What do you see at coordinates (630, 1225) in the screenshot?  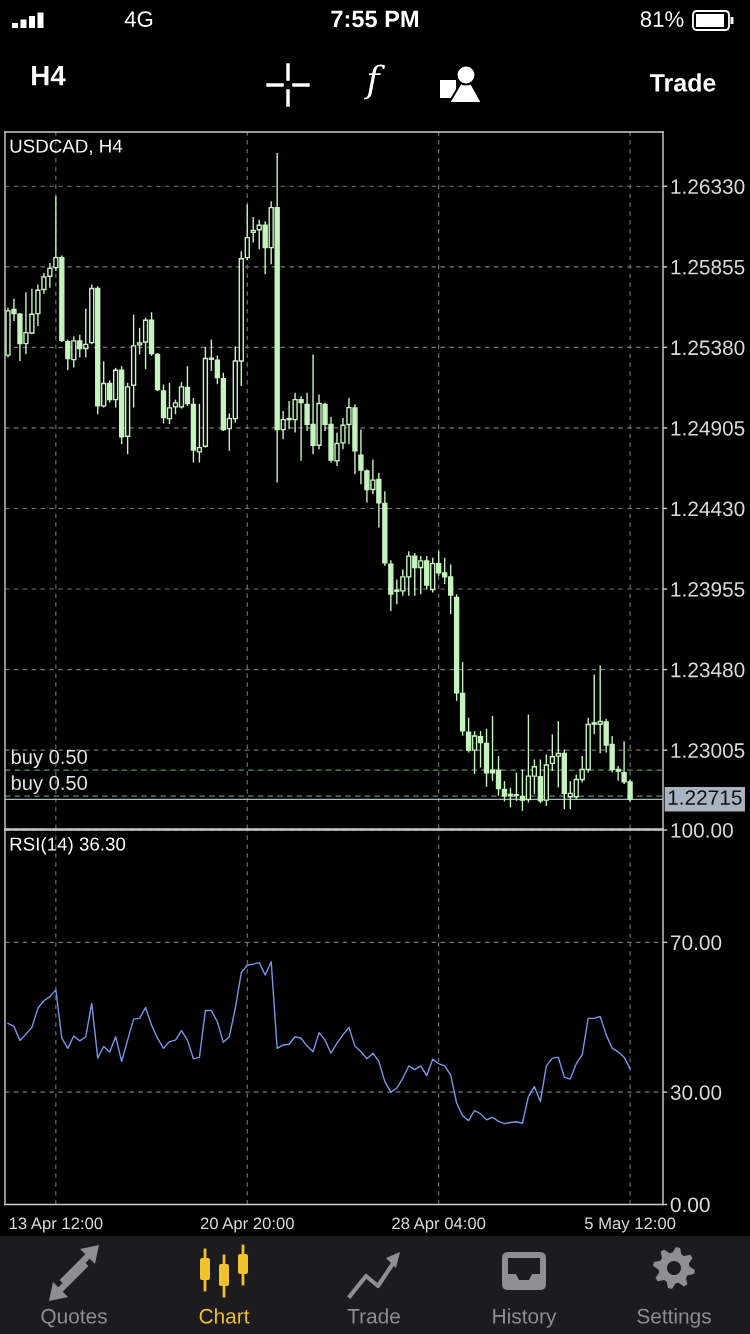 I see `x-tick-label: 5 May 12:00` at bounding box center [630, 1225].